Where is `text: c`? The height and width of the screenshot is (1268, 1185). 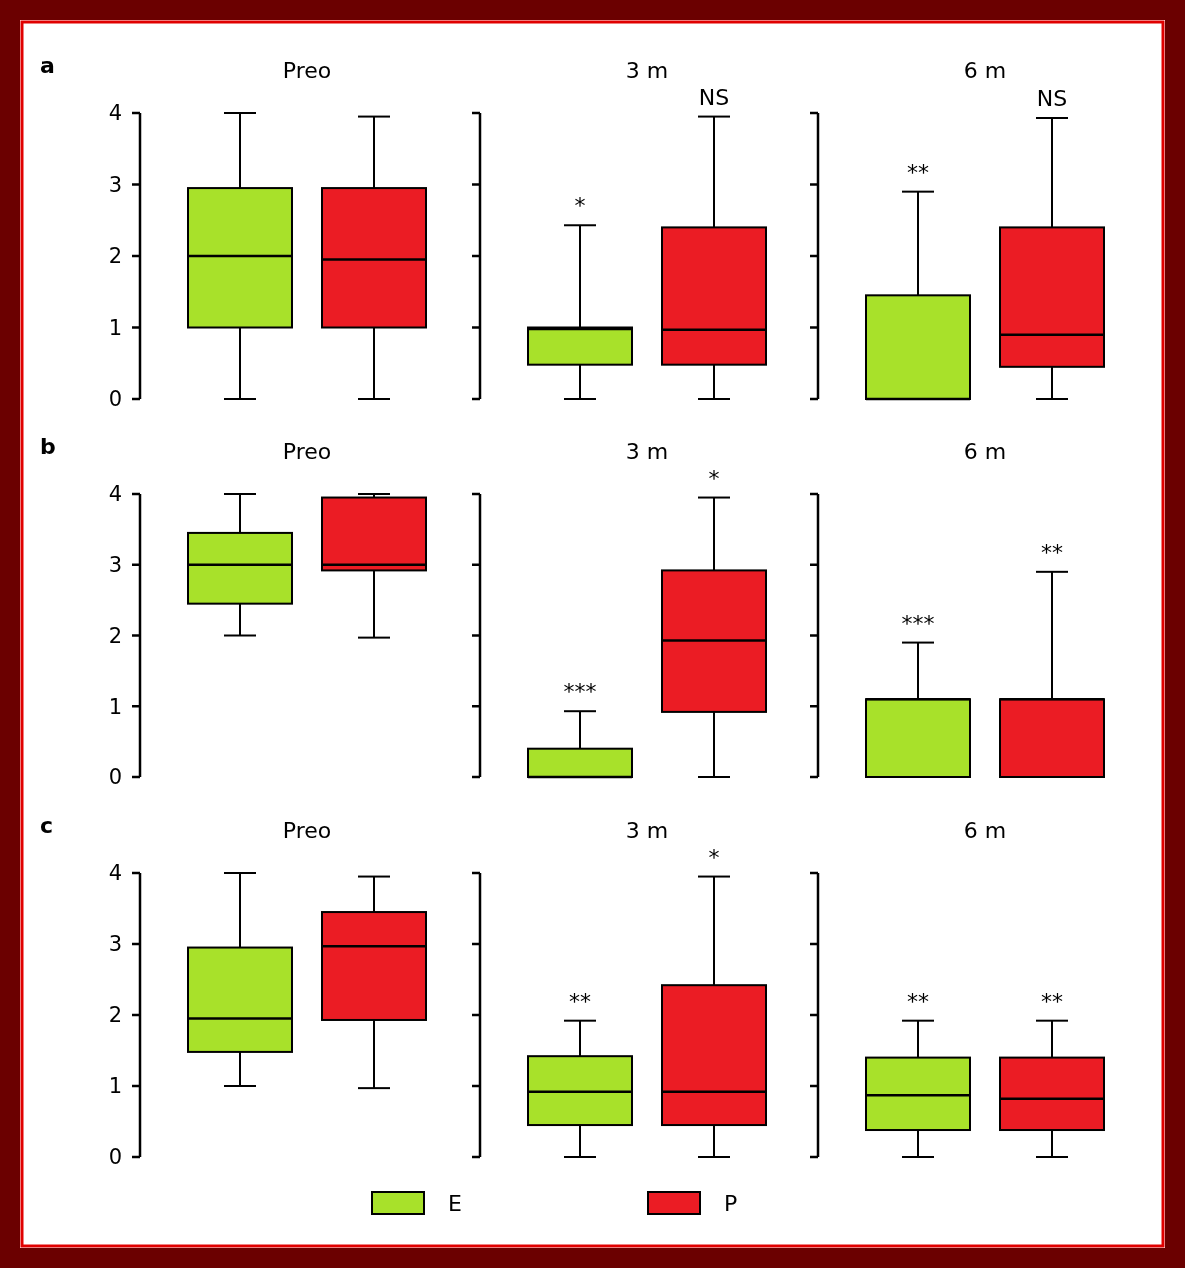 text: c is located at coordinates (47, 825).